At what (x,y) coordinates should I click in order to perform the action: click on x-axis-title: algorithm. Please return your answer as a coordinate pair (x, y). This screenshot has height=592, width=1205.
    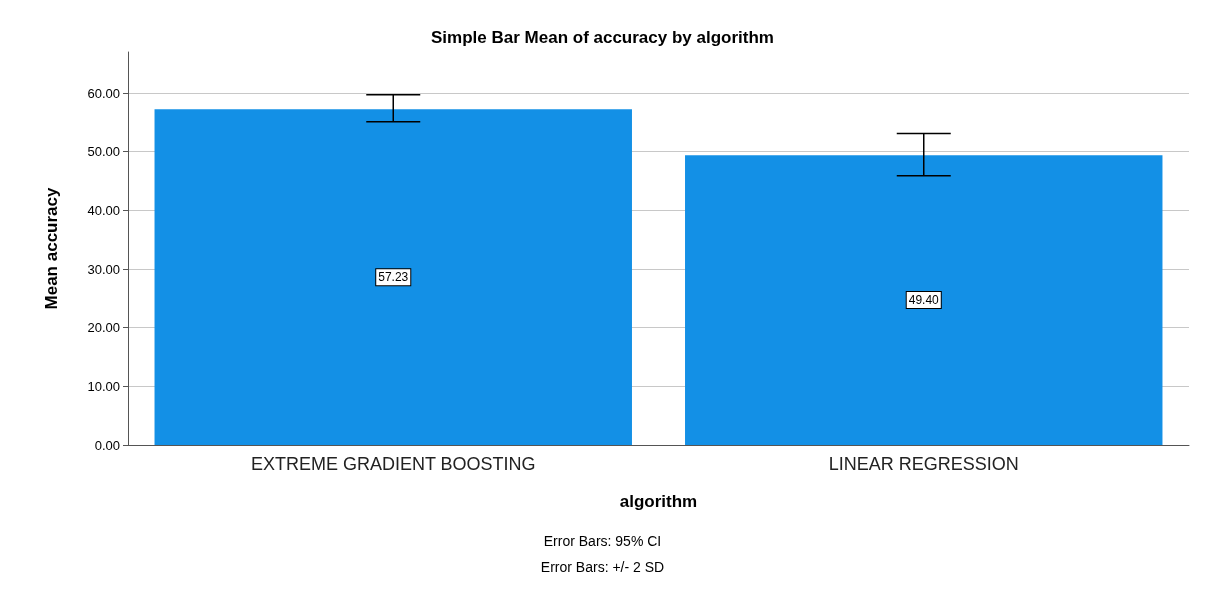
    Looking at the image, I should click on (658, 501).